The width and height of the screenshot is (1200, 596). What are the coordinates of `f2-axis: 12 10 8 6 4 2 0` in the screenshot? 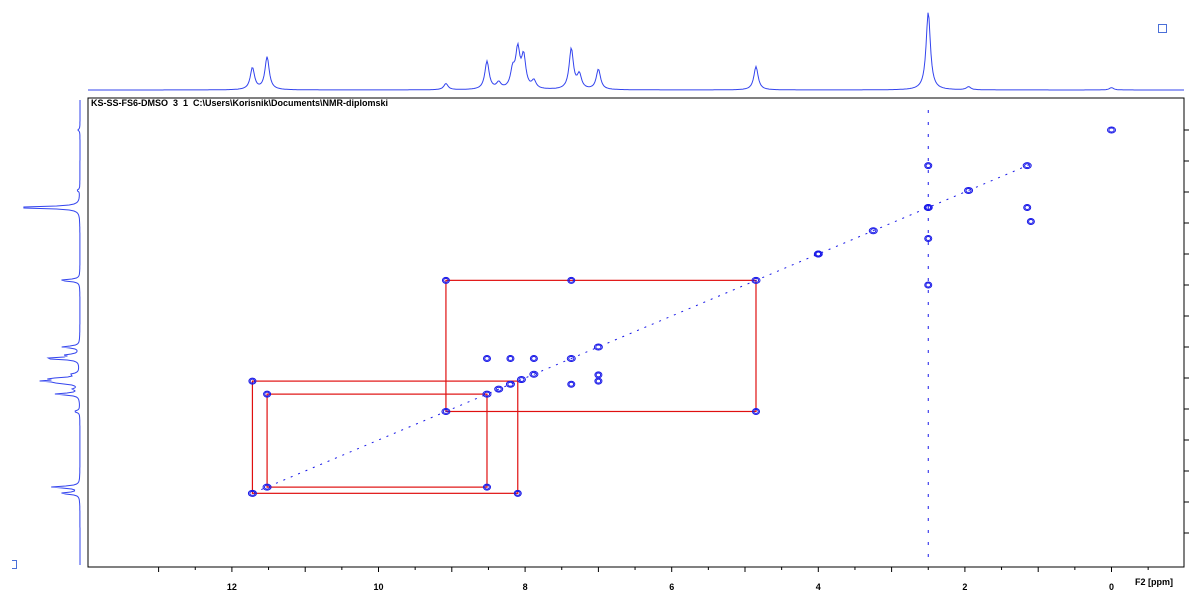 It's located at (636, 579).